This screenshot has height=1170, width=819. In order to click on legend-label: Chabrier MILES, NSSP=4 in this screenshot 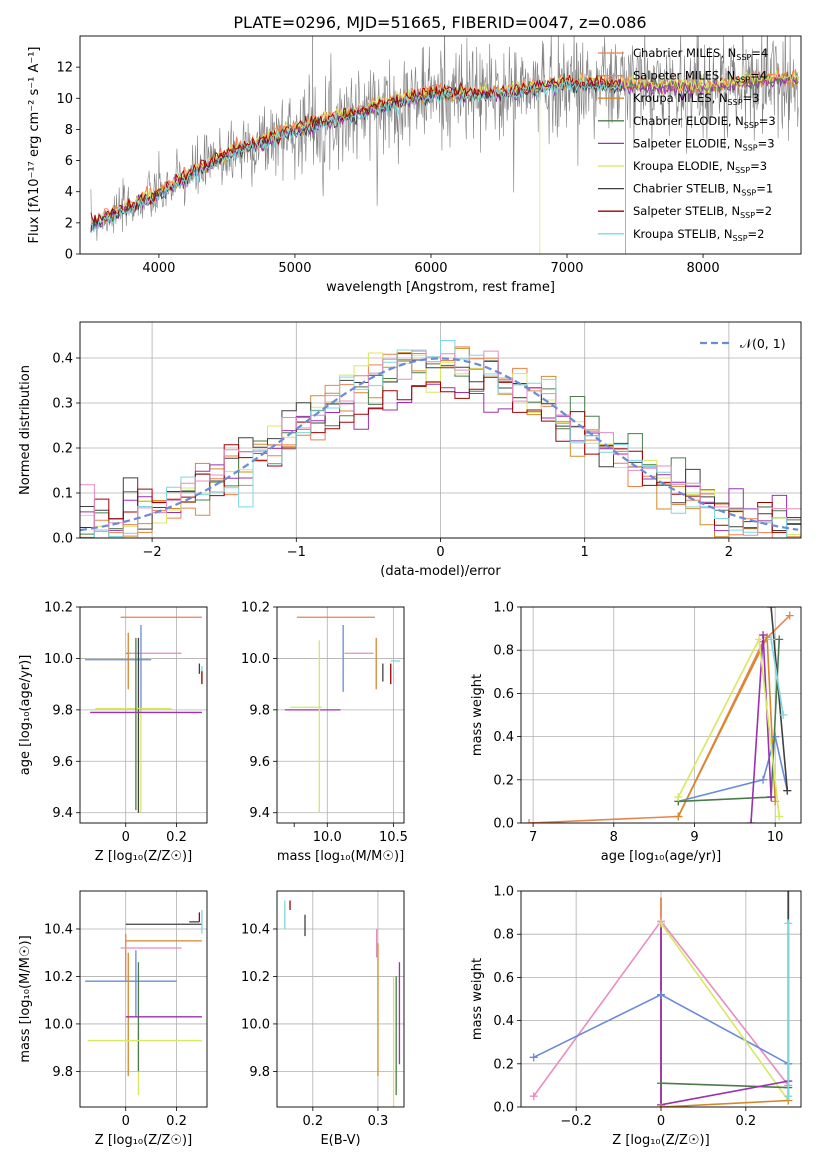, I will do `click(700, 54)`.